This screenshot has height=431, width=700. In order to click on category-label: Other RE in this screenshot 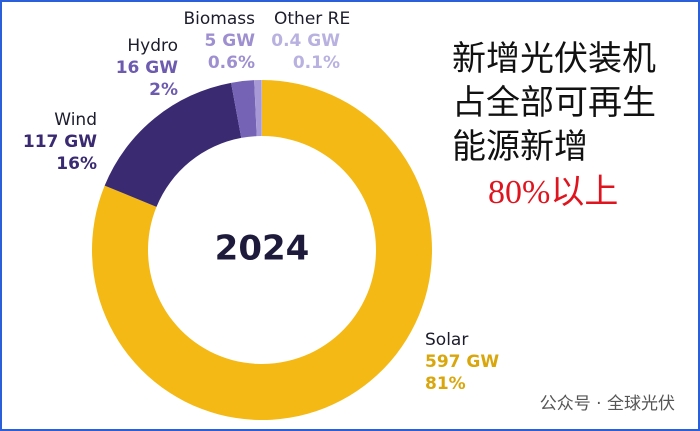, I will do `click(312, 19)`.